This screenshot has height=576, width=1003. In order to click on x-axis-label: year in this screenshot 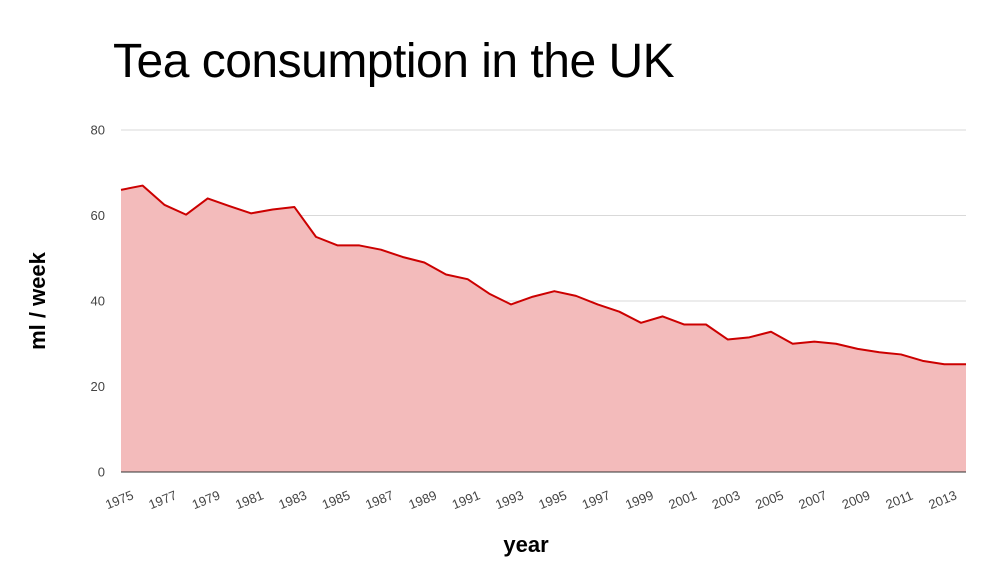, I will do `click(526, 544)`.